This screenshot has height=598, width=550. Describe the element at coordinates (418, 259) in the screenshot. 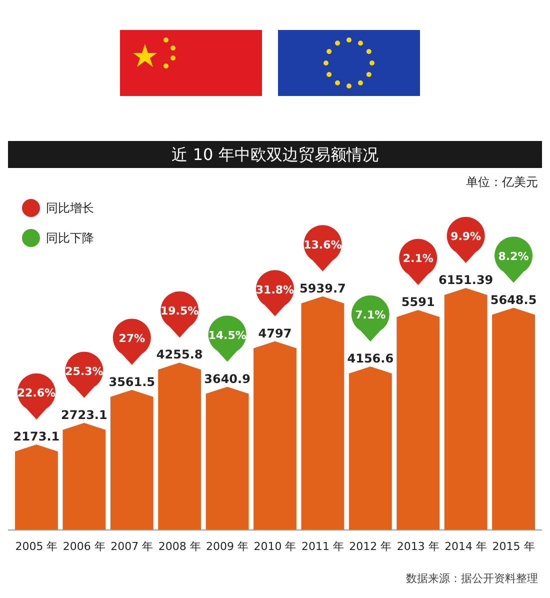

I see `text: 2.1%` at that location.